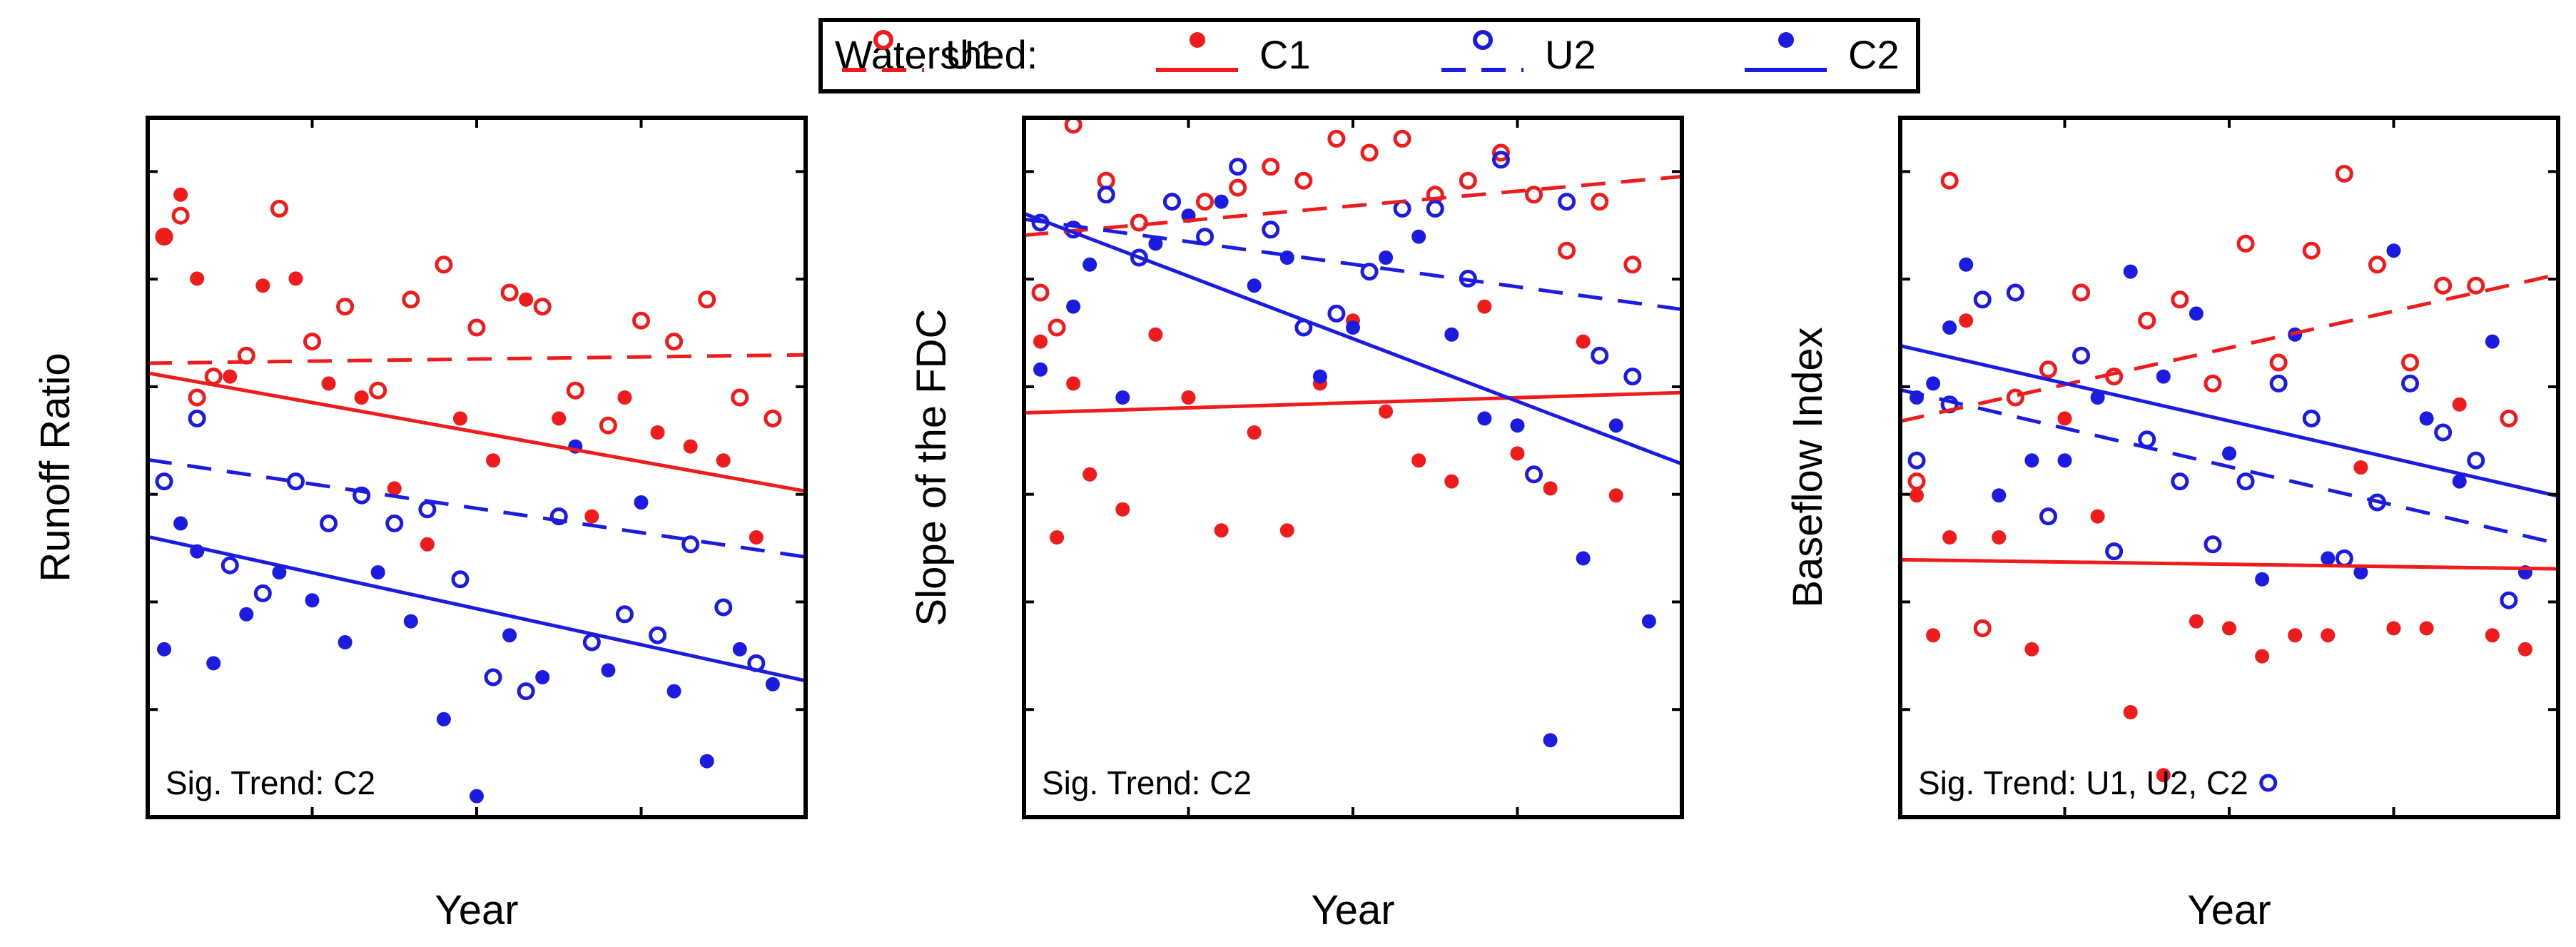 Image resolution: width=2576 pixels, height=947 pixels. I want to click on sig-trend-annotation: Sig. Trend: C2, so click(1147, 783).